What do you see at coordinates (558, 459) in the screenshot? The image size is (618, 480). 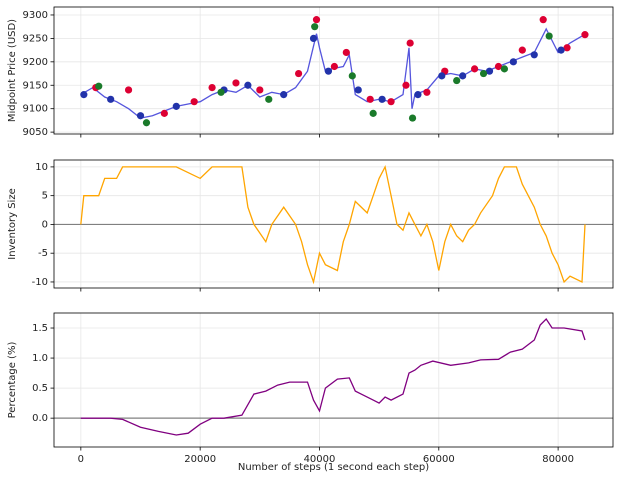 I see `x-tick-label: 80000` at bounding box center [558, 459].